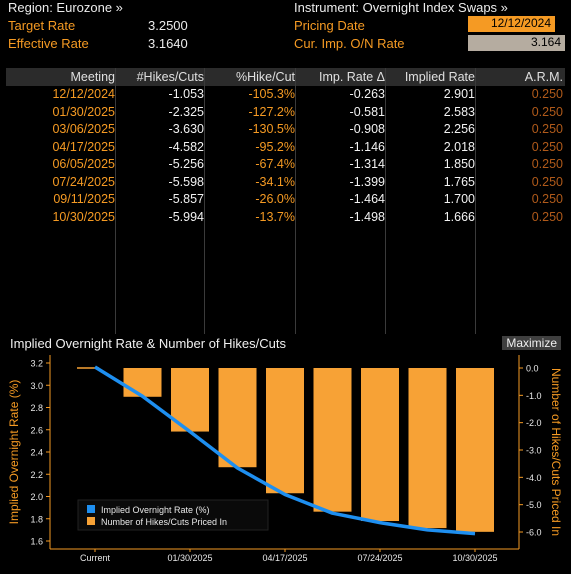 The height and width of the screenshot is (574, 571). I want to click on cell-imp-rate-delta: -1.498, so click(367, 216).